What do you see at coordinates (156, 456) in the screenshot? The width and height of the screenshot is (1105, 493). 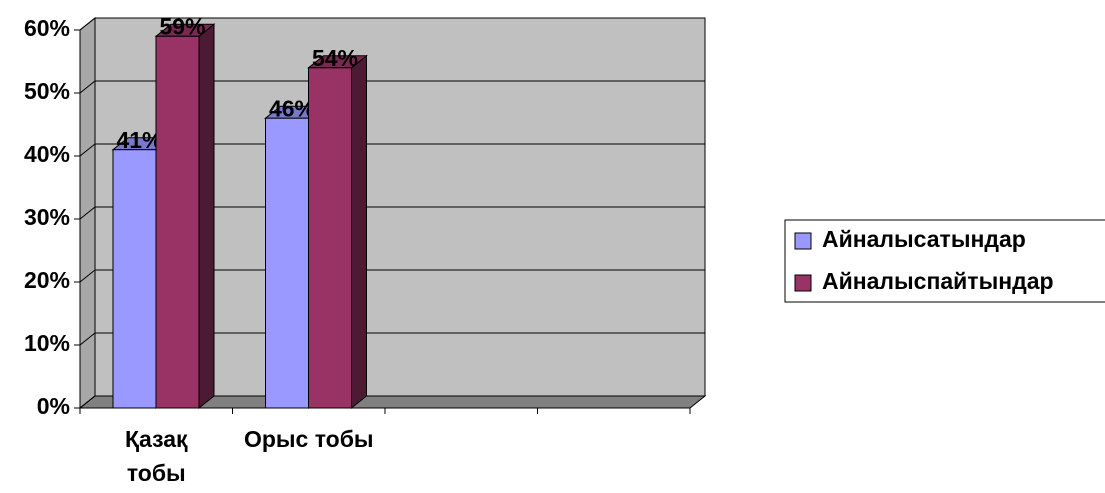 I see `x-tick-label: Қазақ тобы` at bounding box center [156, 456].